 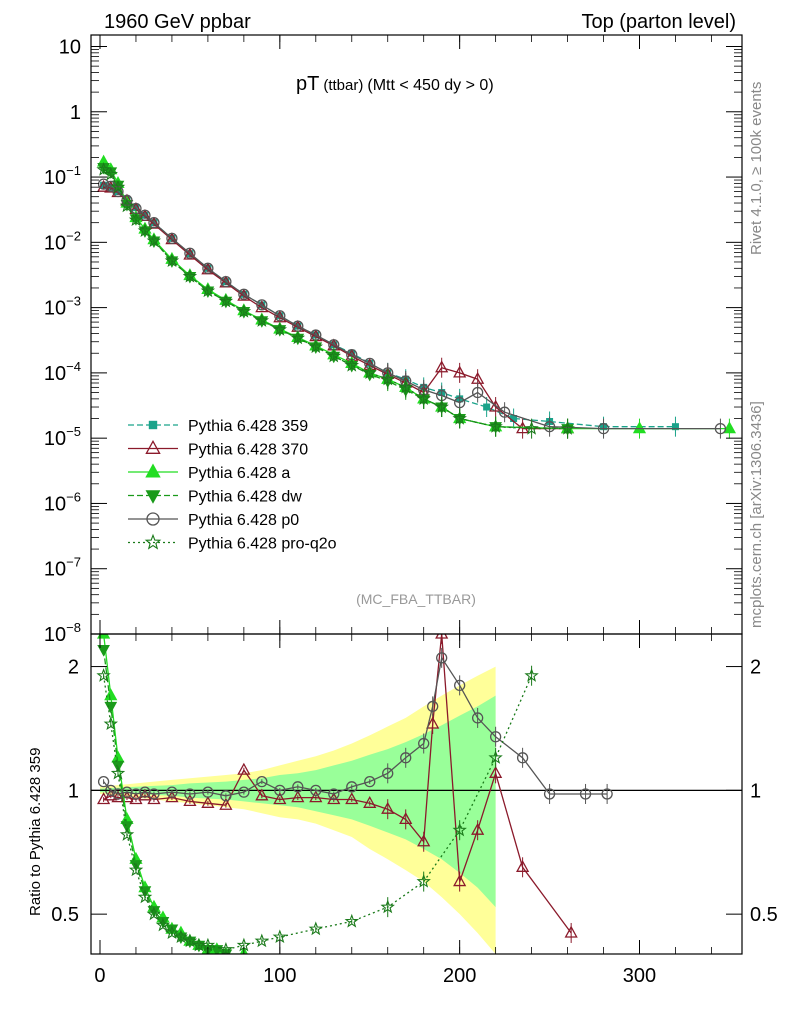 I want to click on main-ytick-label: 10, so click(x=70, y=47).